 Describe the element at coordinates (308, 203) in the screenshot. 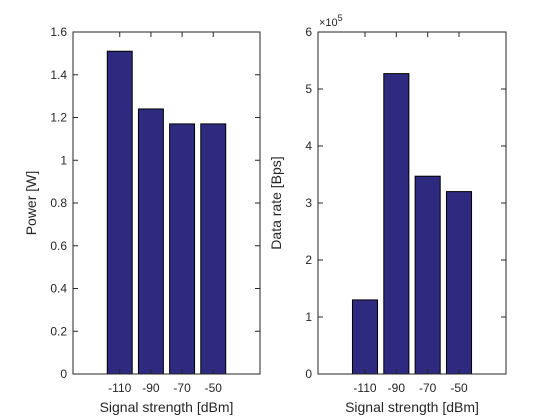

I see `datarate-y-tick-label: 3` at that location.